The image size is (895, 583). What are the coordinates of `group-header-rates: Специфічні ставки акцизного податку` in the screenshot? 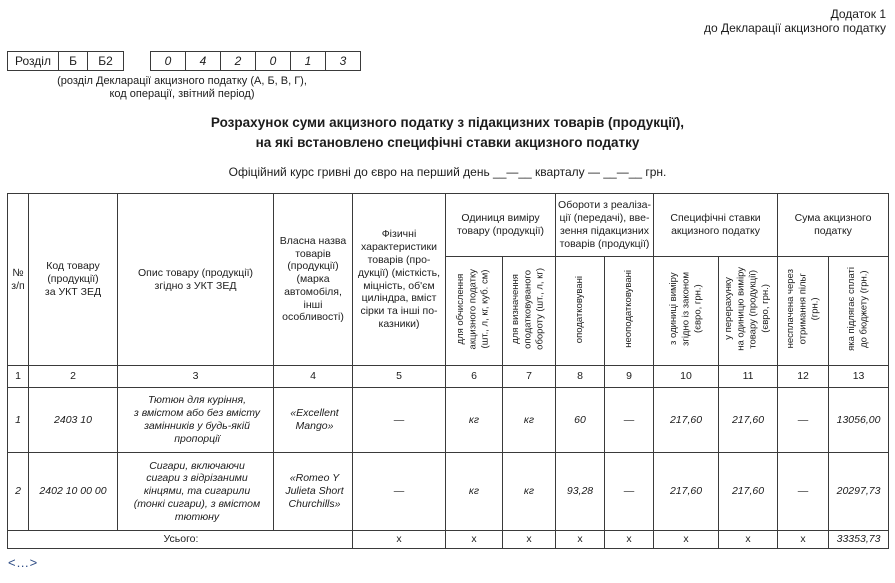 It's located at (716, 225).